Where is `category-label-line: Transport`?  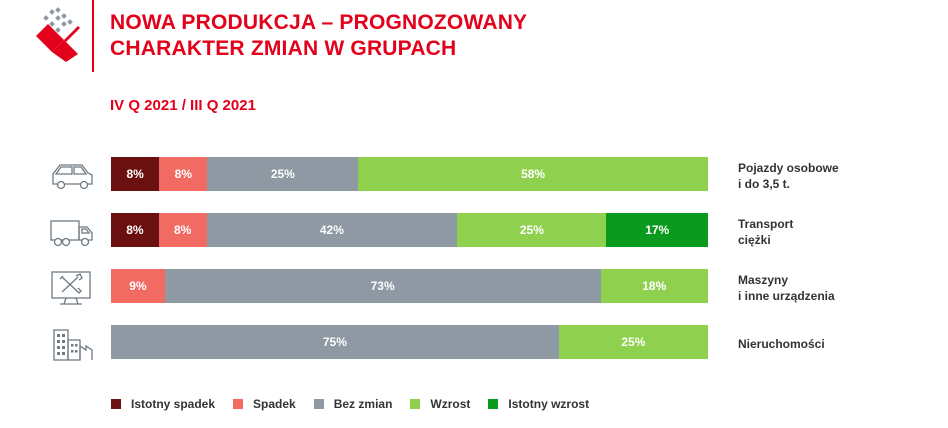
category-label-line: Transport is located at coordinates (766, 224).